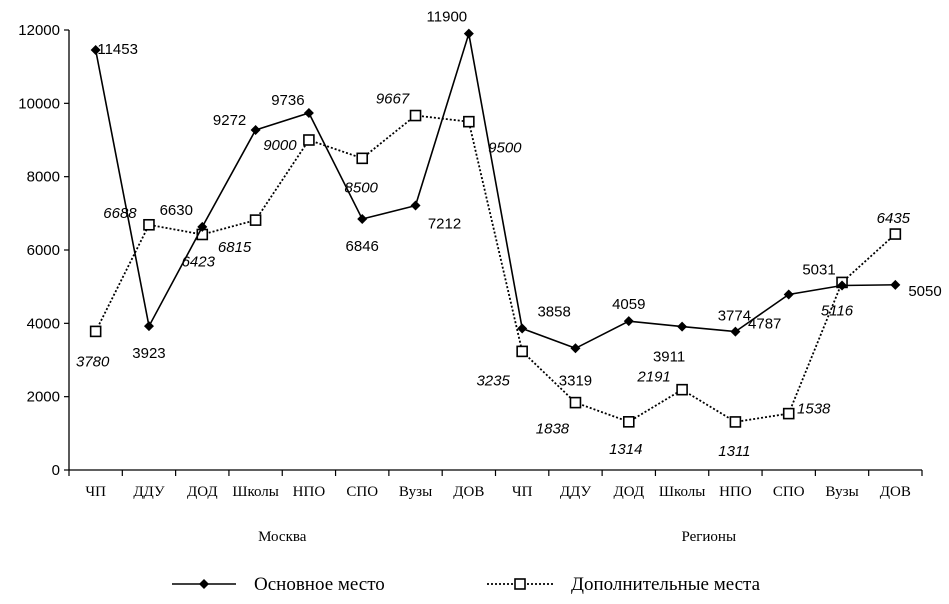  I want to click on data-label-additional: 3780, so click(93, 361).